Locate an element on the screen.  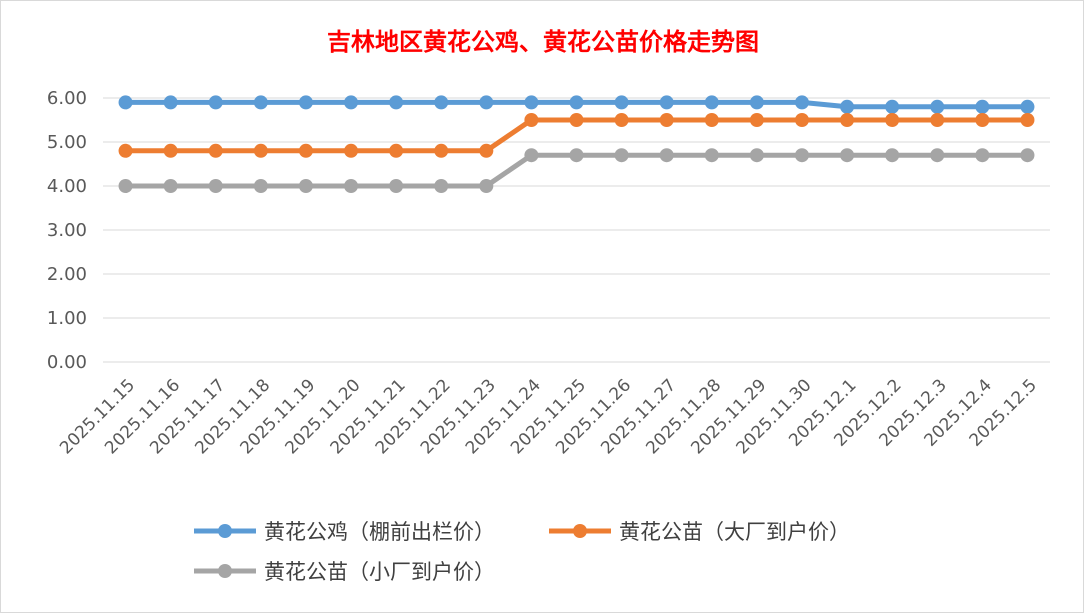
y-tick-label: 2.00 is located at coordinates (67, 274).